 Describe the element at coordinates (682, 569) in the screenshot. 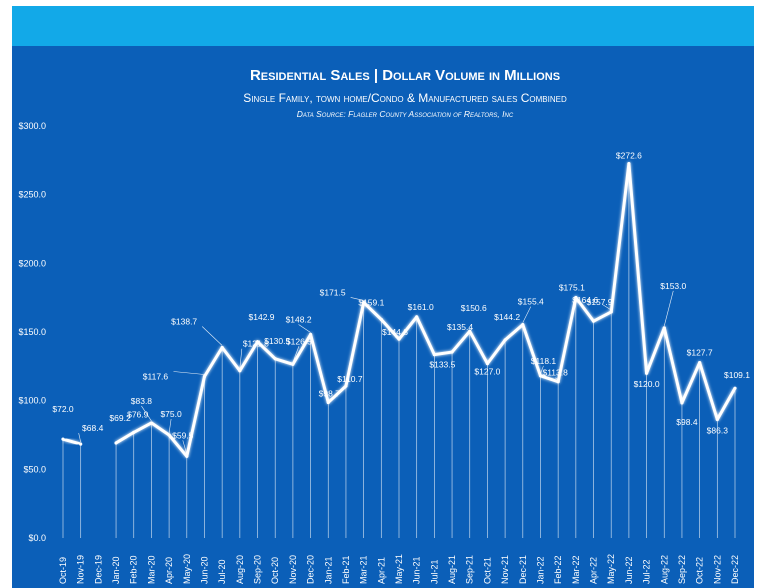

I see `x-tick-label: Sep-22` at that location.